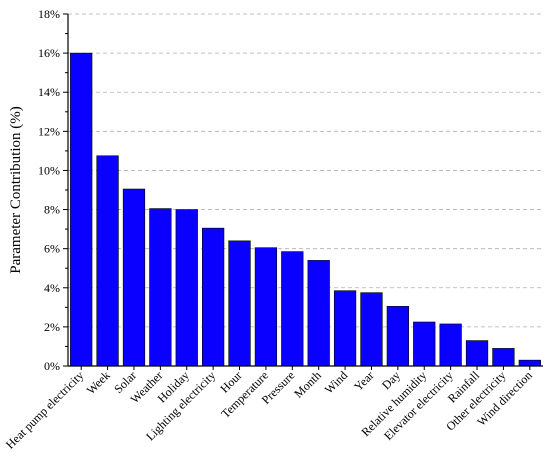 The height and width of the screenshot is (464, 550). What do you see at coordinates (49, 53) in the screenshot?
I see `y-tick-label: 16%` at bounding box center [49, 53].